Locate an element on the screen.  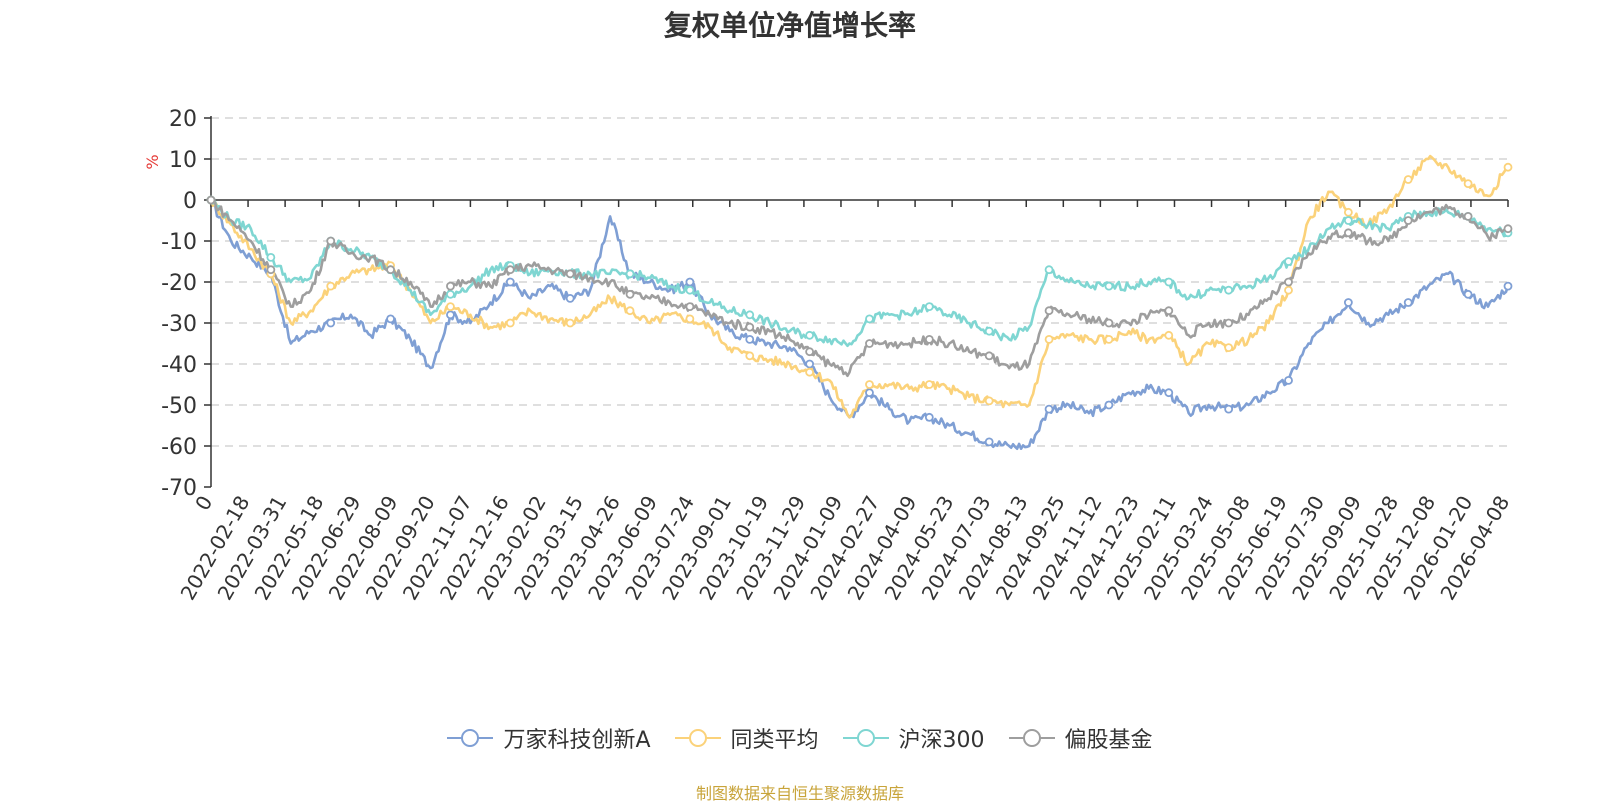
y-tick-label: -50 is located at coordinates (179, 406).